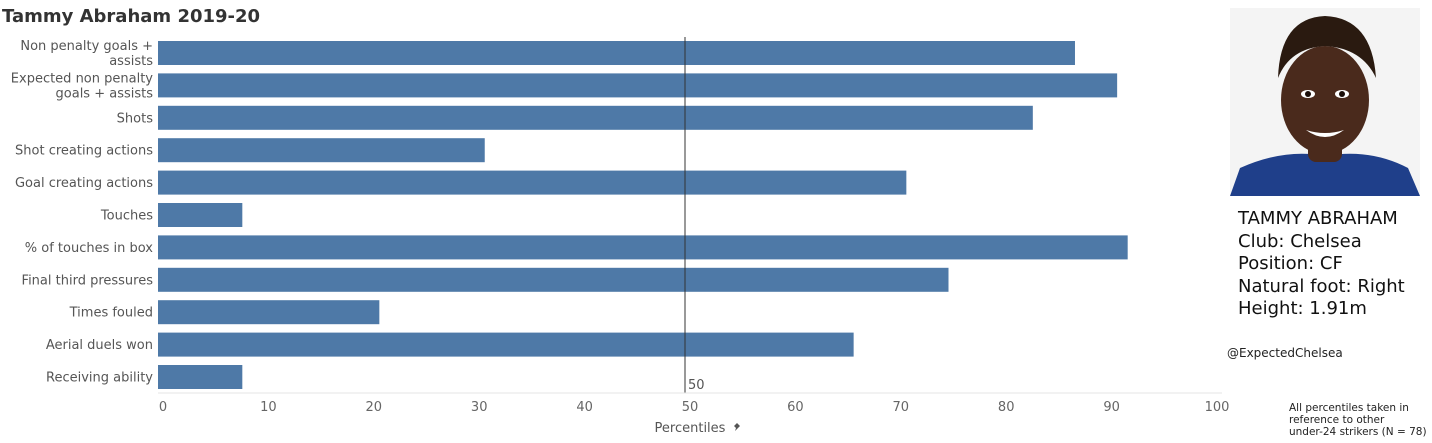 The height and width of the screenshot is (443, 1432). What do you see at coordinates (1325, 102) in the screenshot?
I see `player-photo` at bounding box center [1325, 102].